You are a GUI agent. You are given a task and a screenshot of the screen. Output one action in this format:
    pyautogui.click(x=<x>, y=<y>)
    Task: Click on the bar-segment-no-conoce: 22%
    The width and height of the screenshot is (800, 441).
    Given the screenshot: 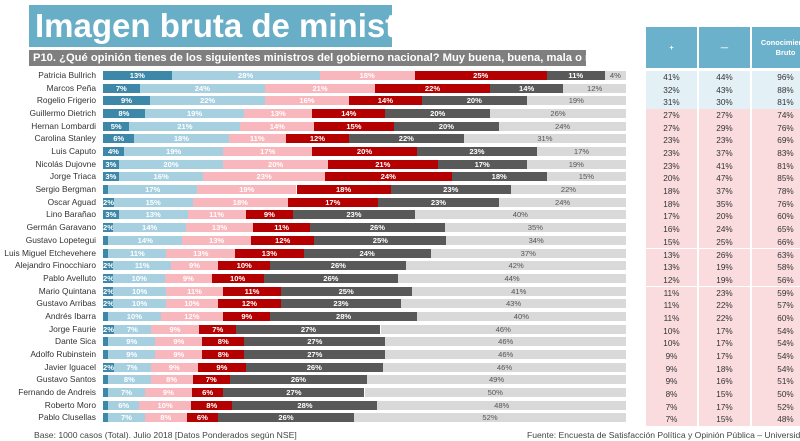 What is the action you would take?
    pyautogui.click(x=406, y=139)
    